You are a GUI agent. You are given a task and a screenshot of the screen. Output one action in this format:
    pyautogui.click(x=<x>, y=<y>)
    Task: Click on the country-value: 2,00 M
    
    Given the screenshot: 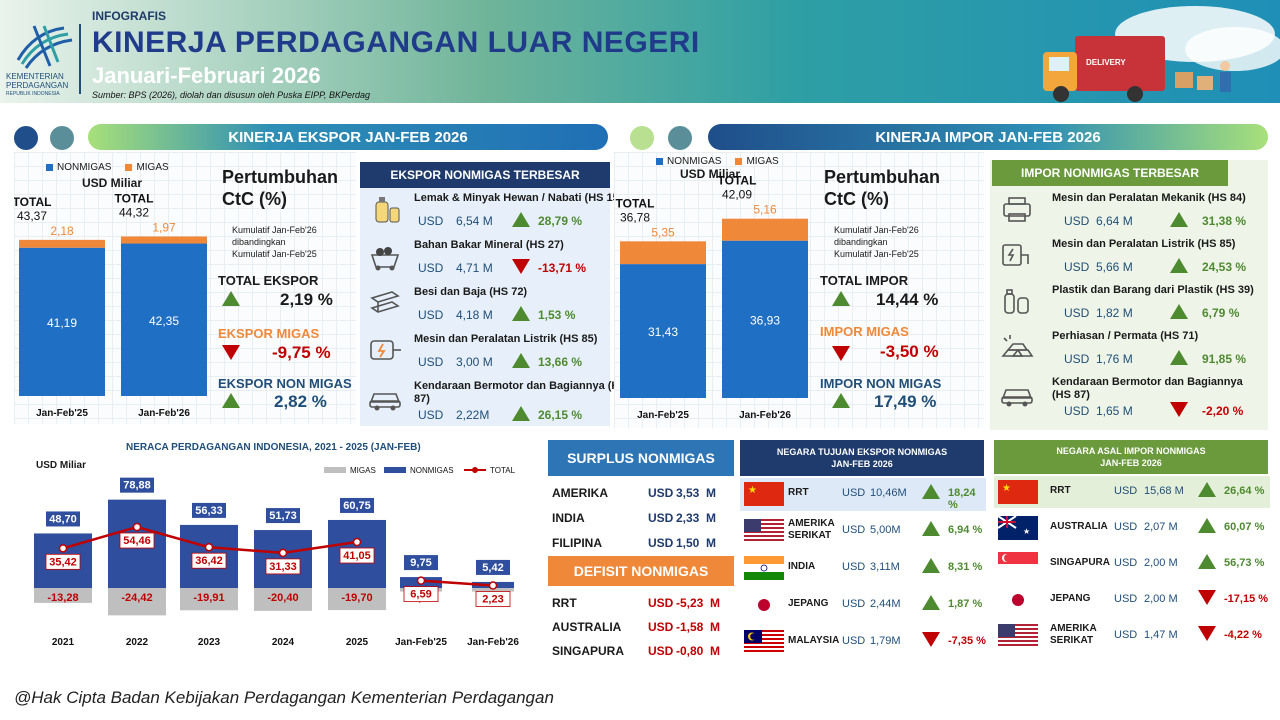 What is the action you would take?
    pyautogui.click(x=1161, y=563)
    